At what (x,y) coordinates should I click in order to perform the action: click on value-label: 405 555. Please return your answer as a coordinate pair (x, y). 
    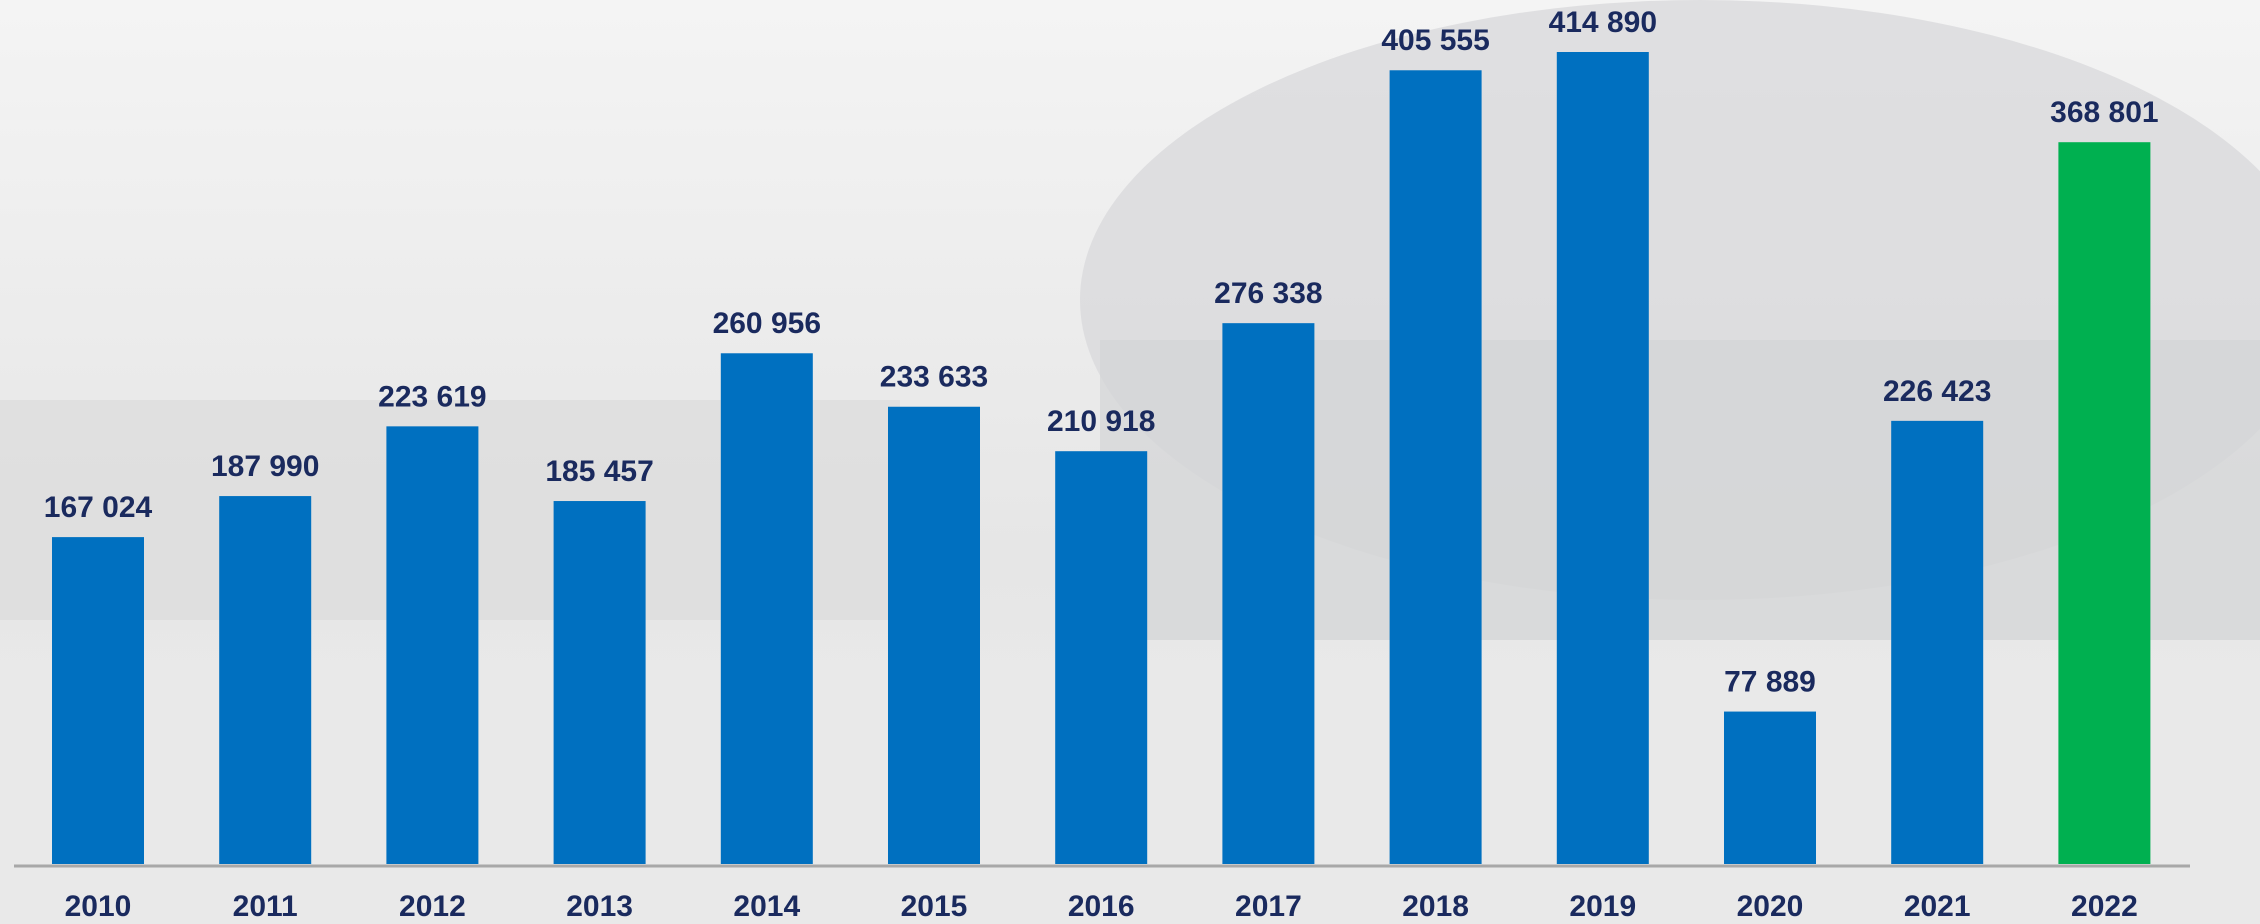
    Looking at the image, I should click on (1435, 40).